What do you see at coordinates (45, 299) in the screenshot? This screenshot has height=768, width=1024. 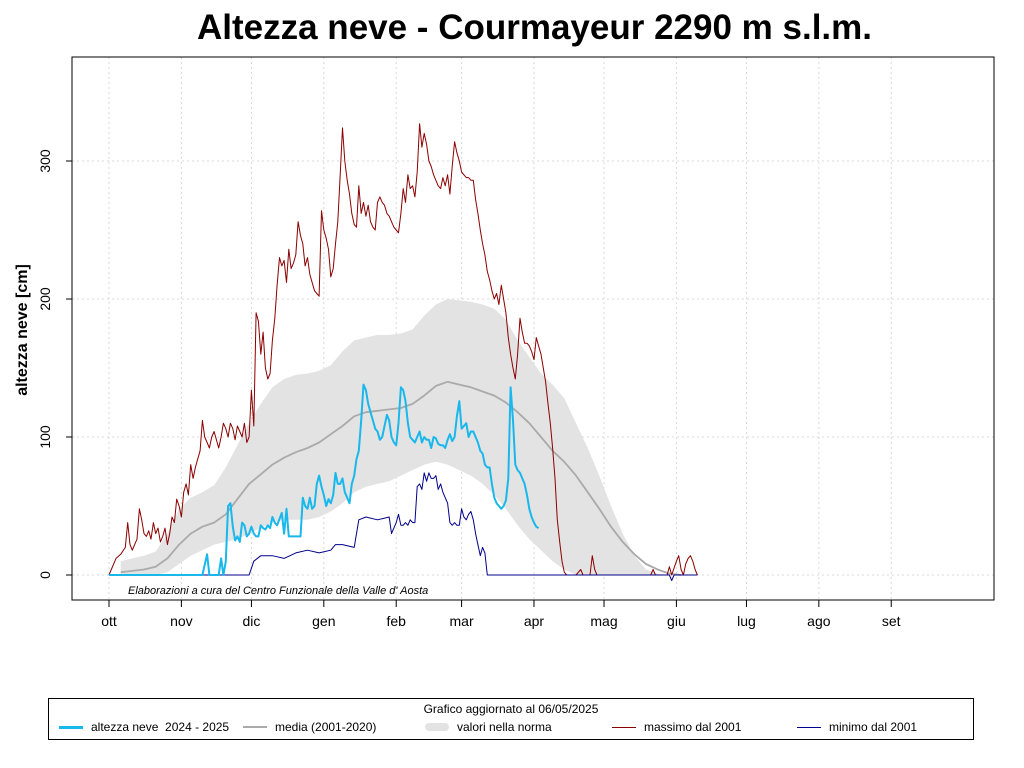 I see `y-tick-label: 200` at bounding box center [45, 299].